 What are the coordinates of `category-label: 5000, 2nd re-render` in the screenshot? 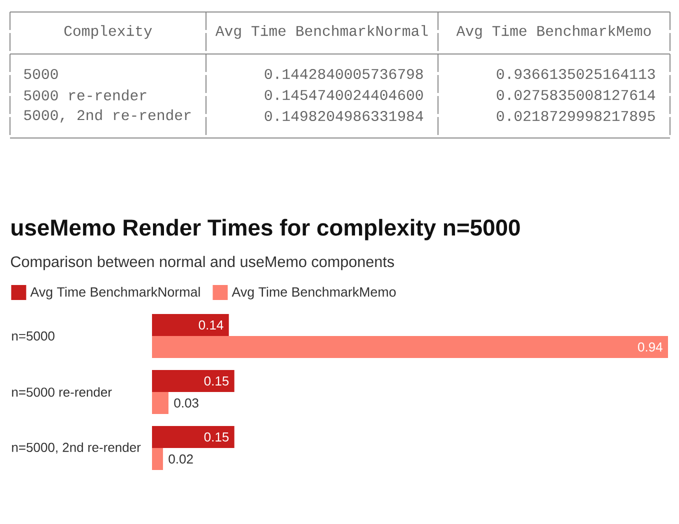 It's located at (107, 116).